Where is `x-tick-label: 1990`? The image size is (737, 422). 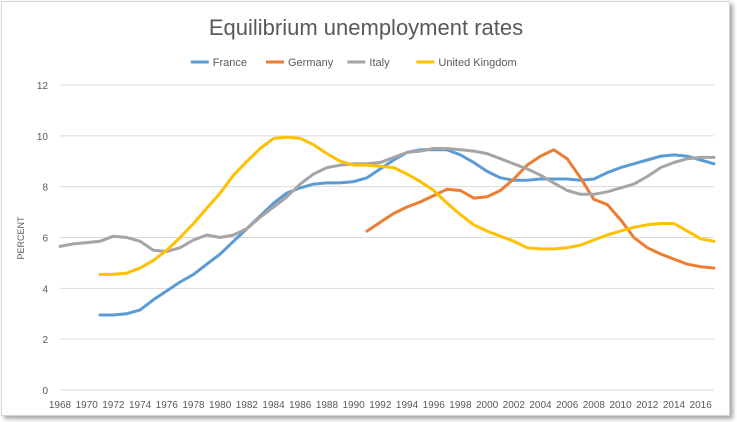 x-tick-label: 1990 is located at coordinates (354, 405).